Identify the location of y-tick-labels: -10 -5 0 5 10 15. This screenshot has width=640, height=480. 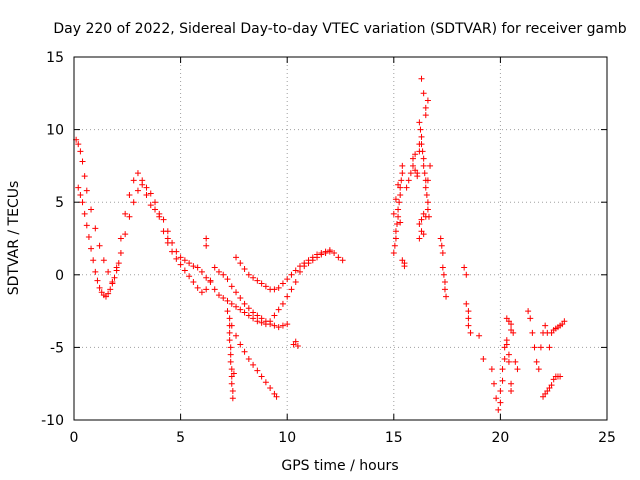
(52, 239).